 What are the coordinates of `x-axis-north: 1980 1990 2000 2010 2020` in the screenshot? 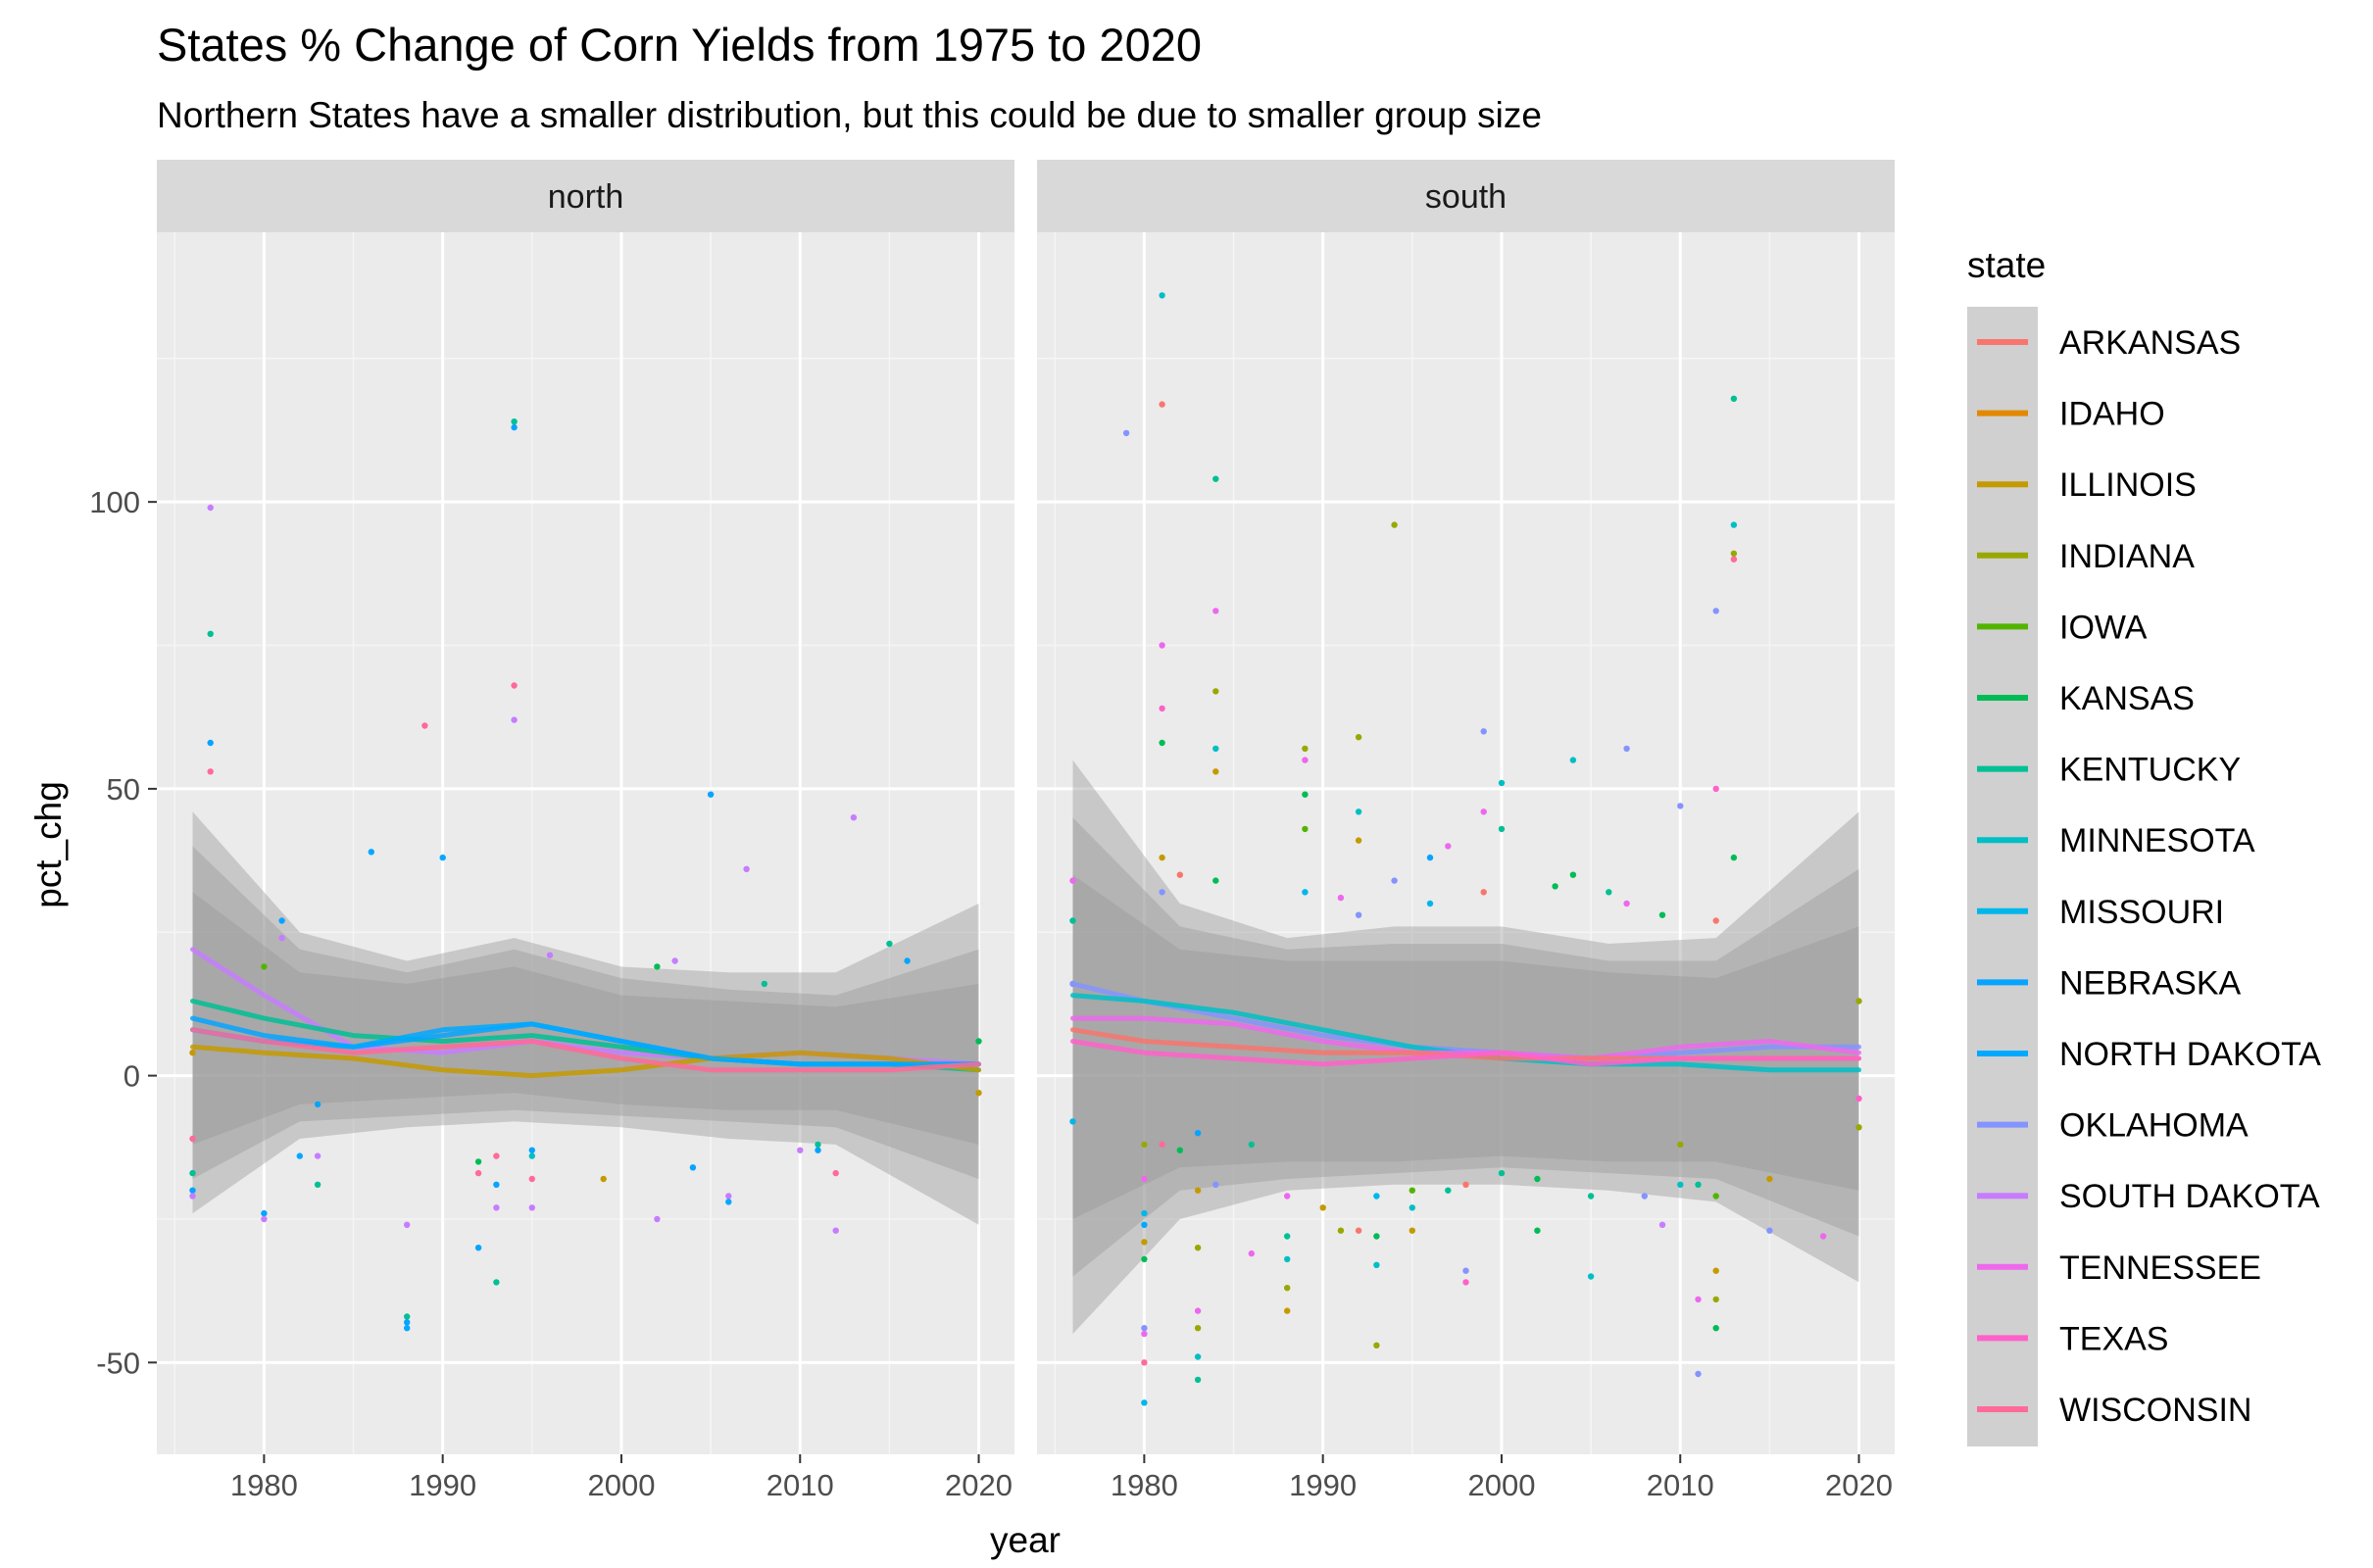 It's located at (621, 1478).